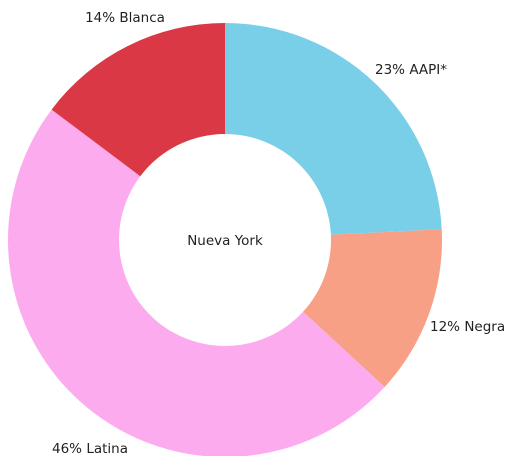  What do you see at coordinates (107, 448) in the screenshot?
I see `category-label: Latina` at bounding box center [107, 448].